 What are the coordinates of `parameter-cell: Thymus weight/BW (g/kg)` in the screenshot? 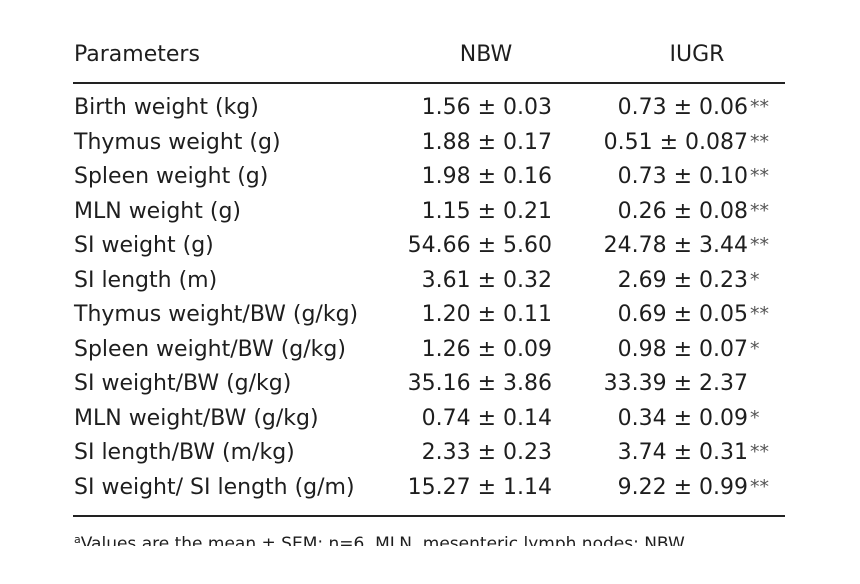 It's located at (216, 314).